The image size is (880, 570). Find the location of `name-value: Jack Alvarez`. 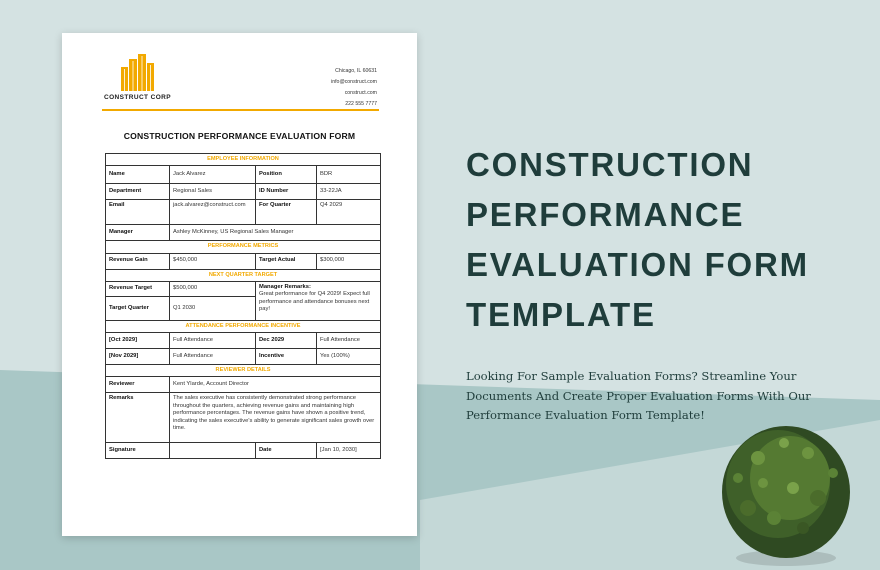

name-value: Jack Alvarez is located at coordinates (212, 175).